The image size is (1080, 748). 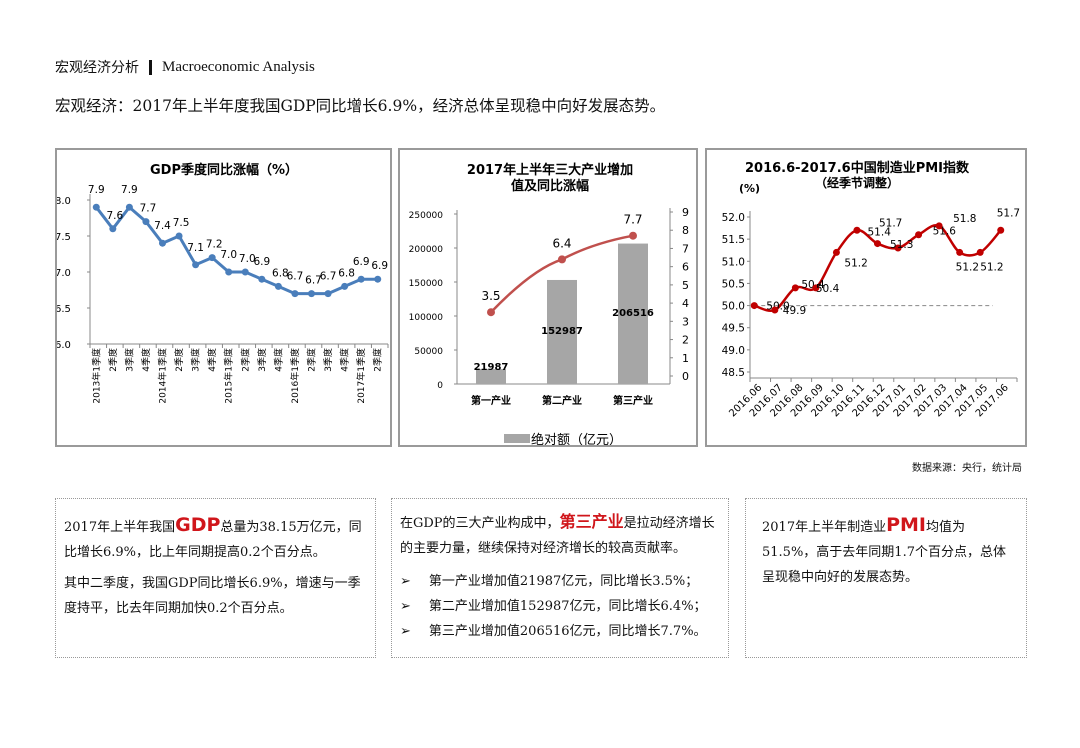 What do you see at coordinates (576, 438) in the screenshot?
I see `legend-label: 绝对额（亿元）` at bounding box center [576, 438].